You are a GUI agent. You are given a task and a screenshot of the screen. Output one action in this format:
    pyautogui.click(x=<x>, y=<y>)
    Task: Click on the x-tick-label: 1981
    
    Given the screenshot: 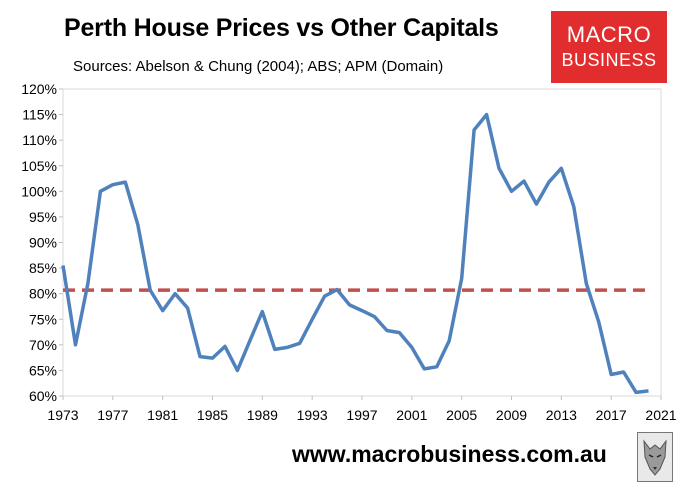 What is the action you would take?
    pyautogui.click(x=162, y=415)
    